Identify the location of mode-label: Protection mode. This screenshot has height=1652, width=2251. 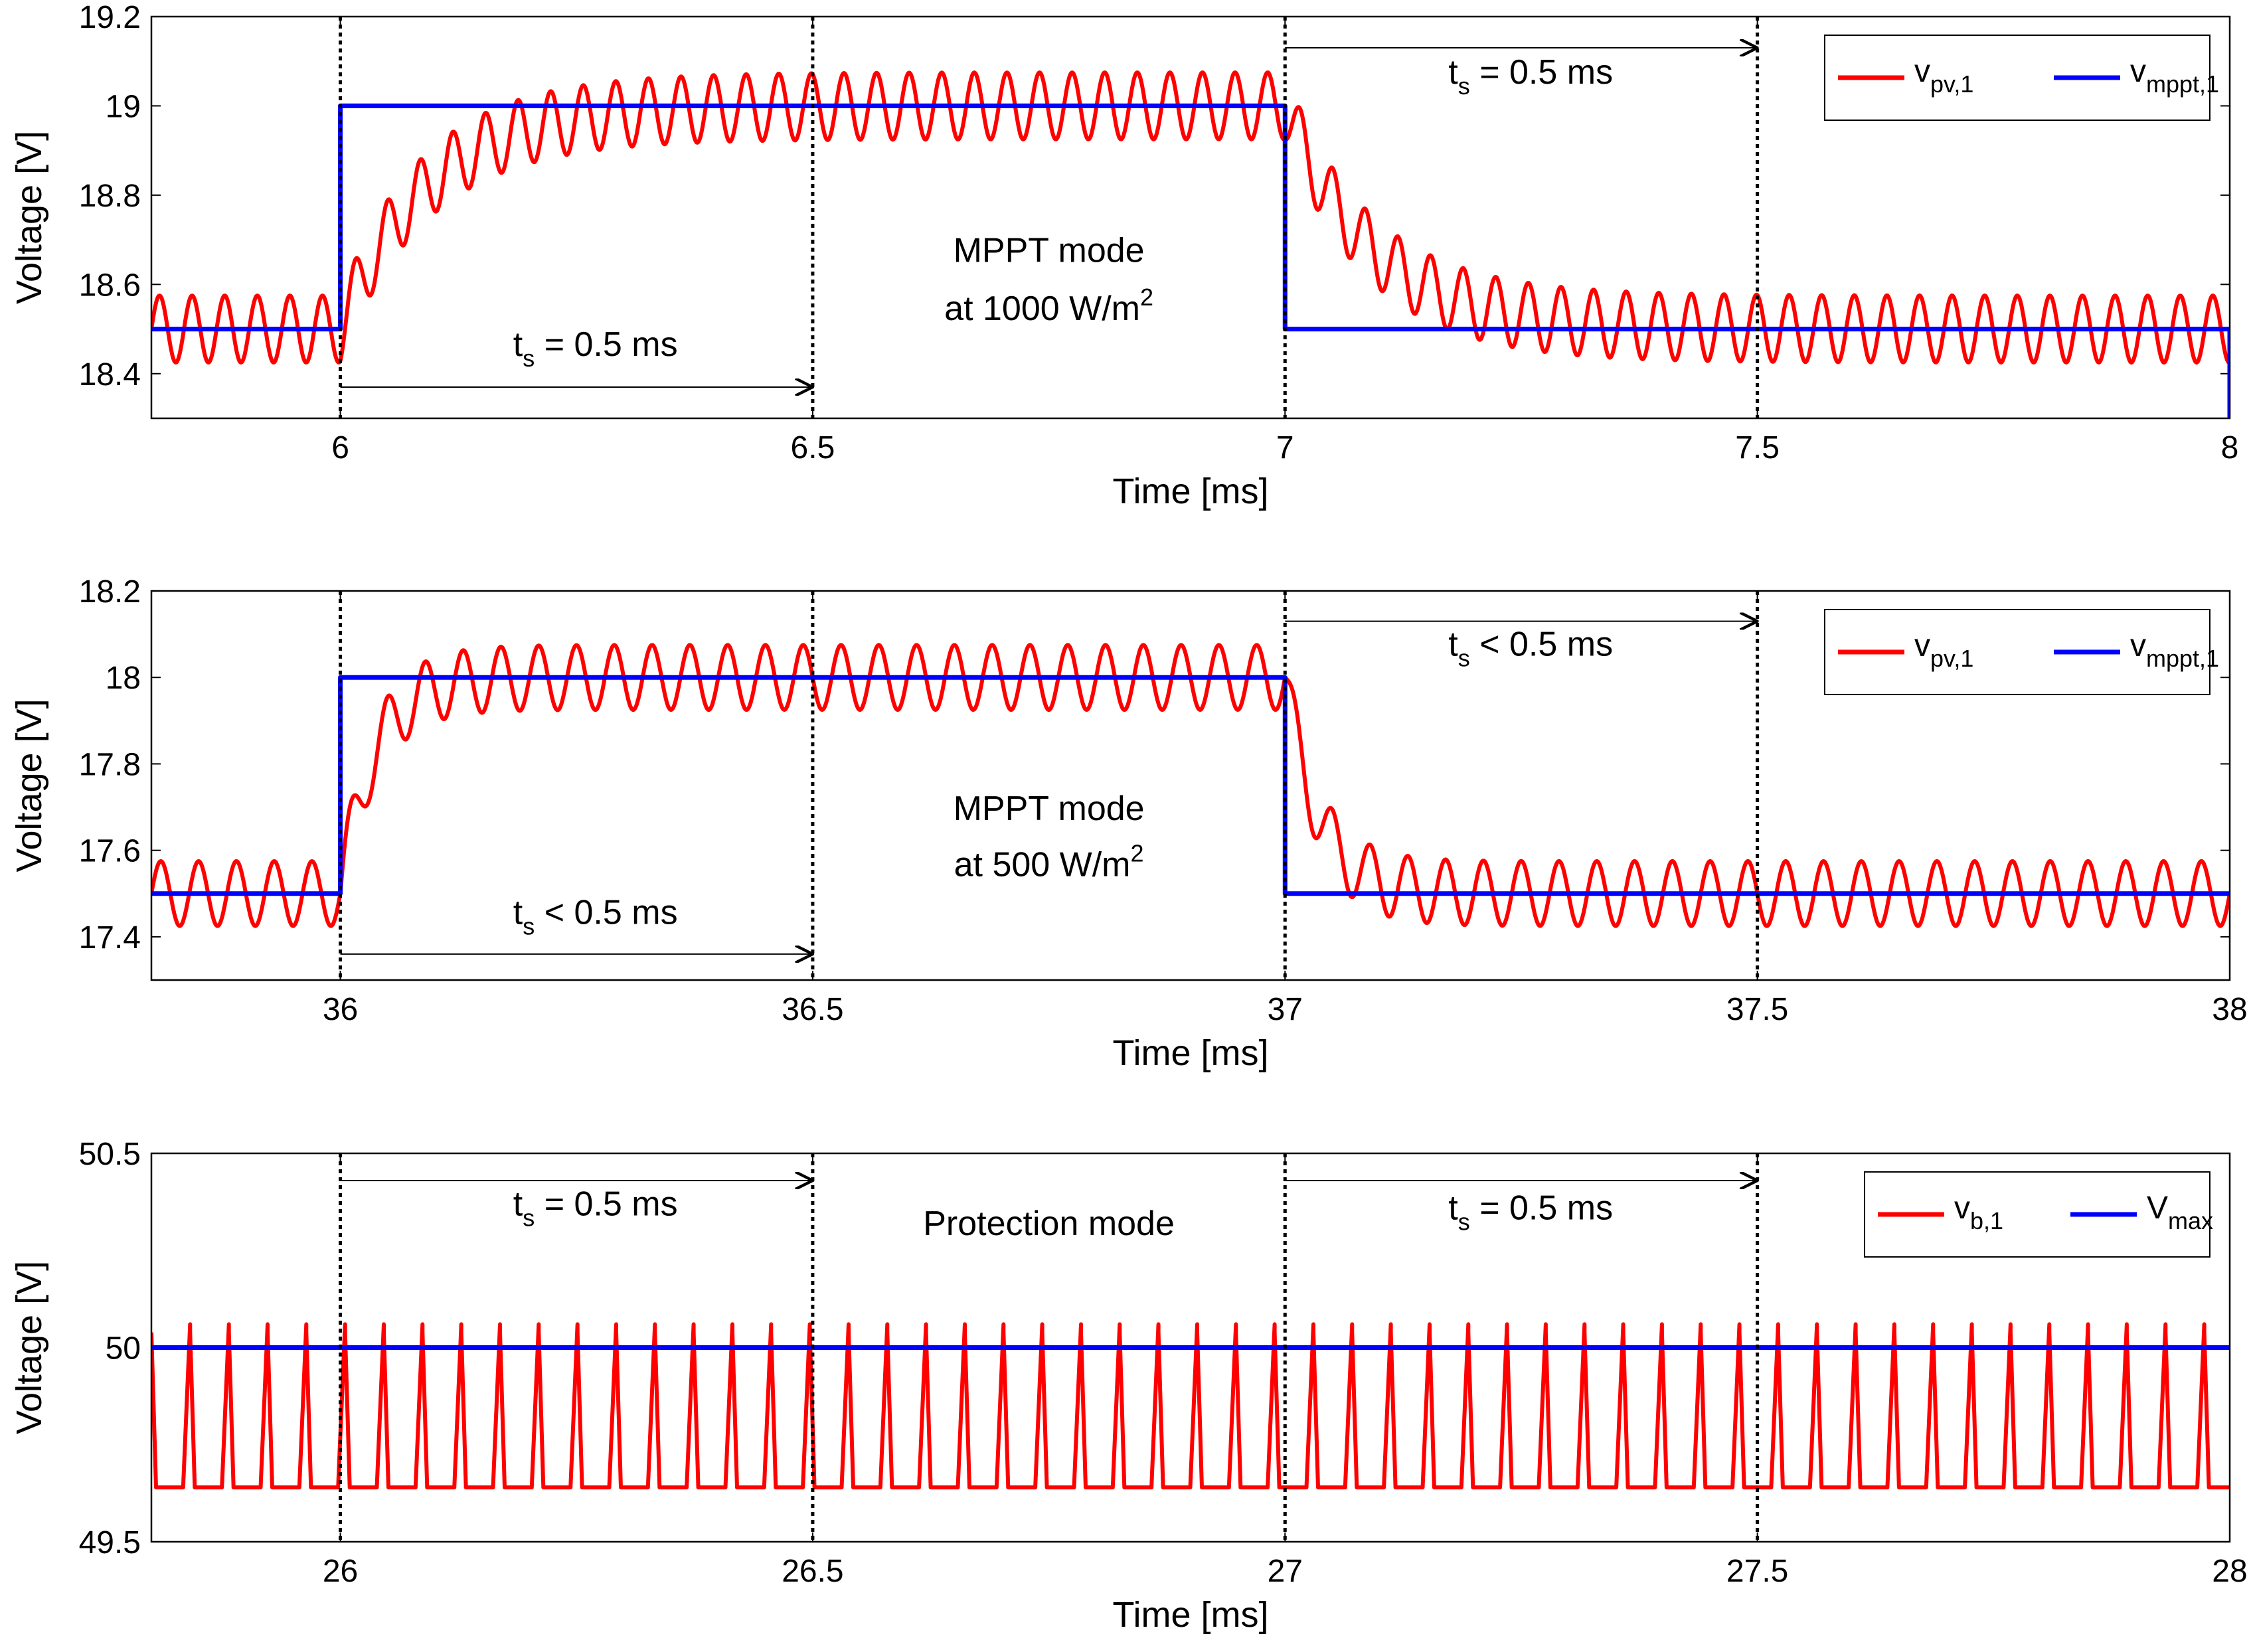
(1049, 1223).